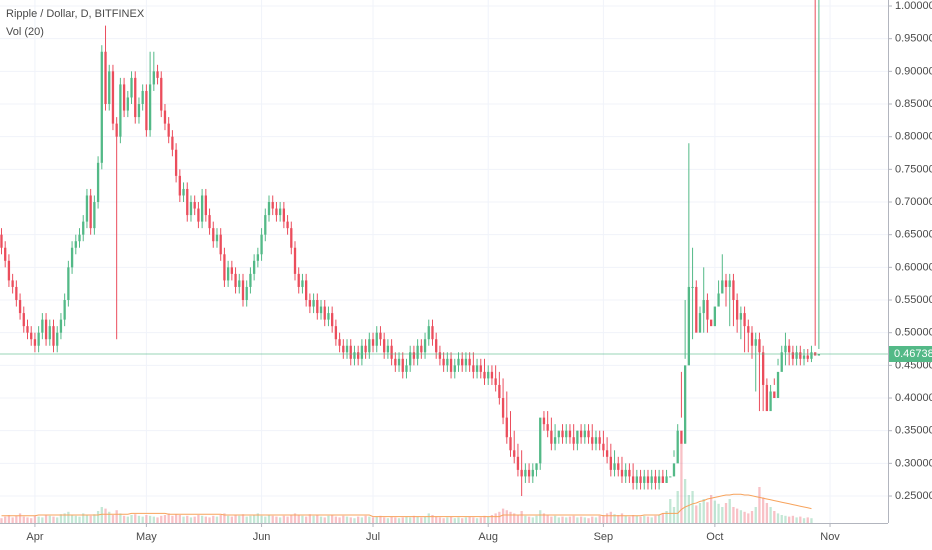  What do you see at coordinates (373, 537) in the screenshot?
I see `x-tick-label: Jul` at bounding box center [373, 537].